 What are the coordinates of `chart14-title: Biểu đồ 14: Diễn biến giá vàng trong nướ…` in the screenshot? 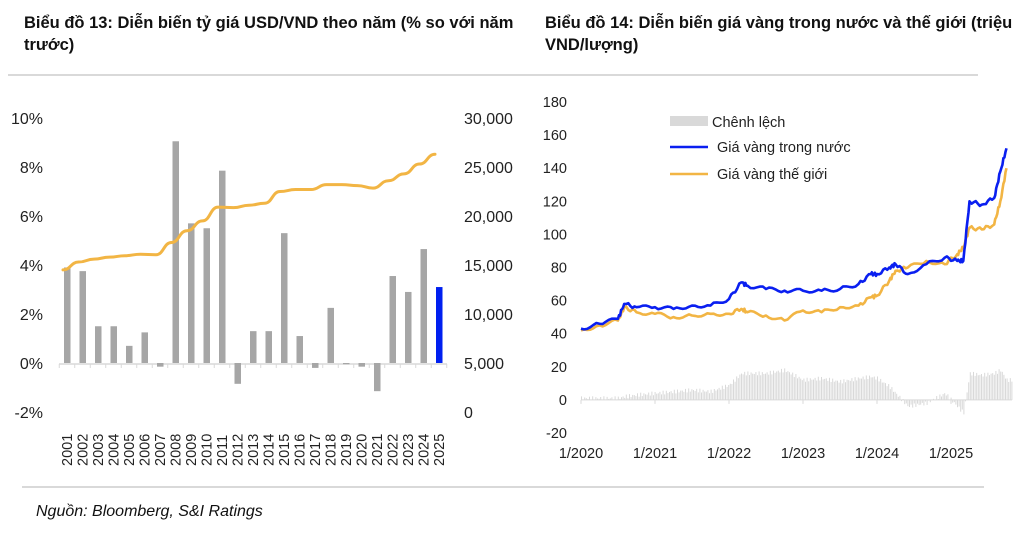 It's located at (779, 34).